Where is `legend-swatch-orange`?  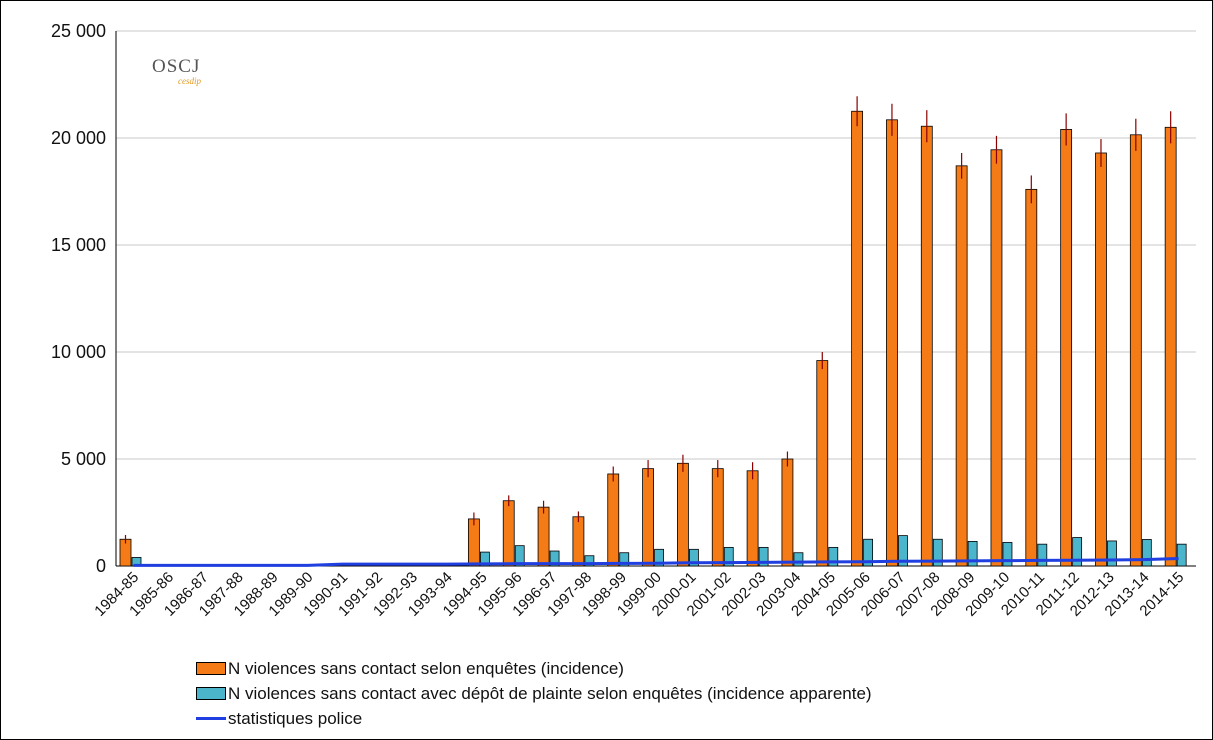 legend-swatch-orange is located at coordinates (211, 668).